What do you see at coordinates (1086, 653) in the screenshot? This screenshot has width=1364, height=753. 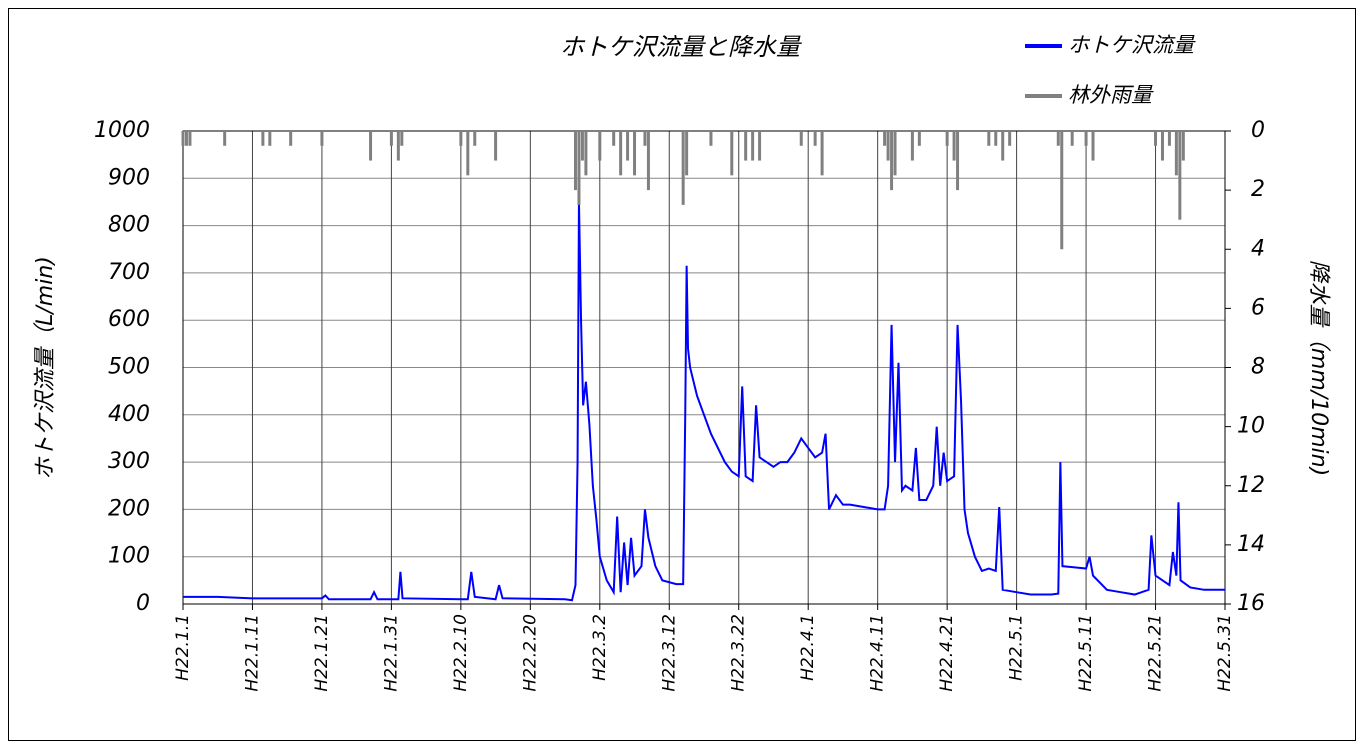 I see `x-tick-label: H22.5.11` at bounding box center [1086, 653].